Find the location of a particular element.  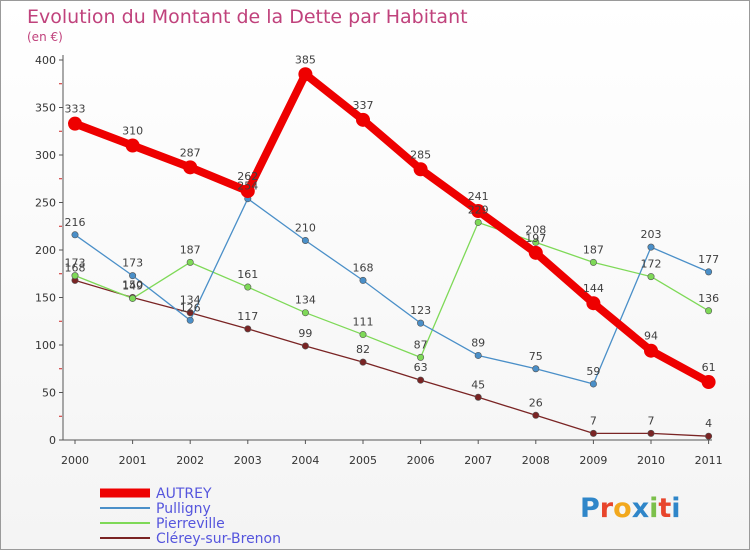

data-label: 262 is located at coordinates (247, 176).